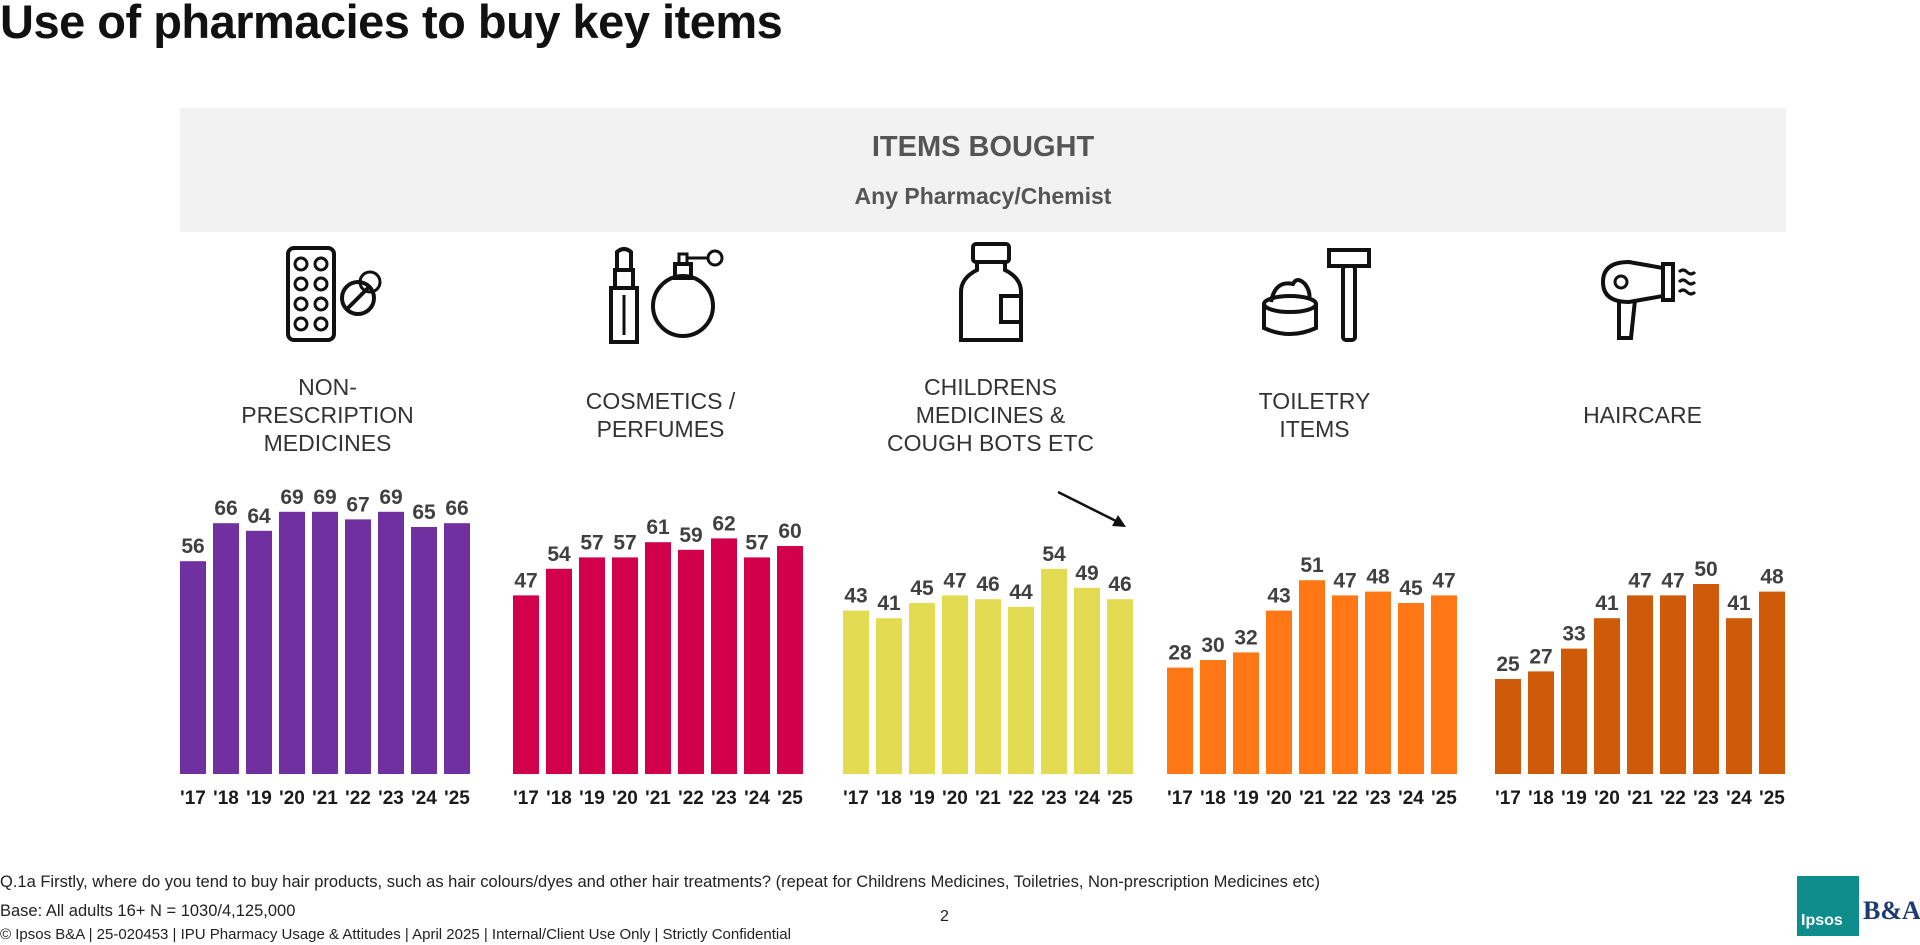 The height and width of the screenshot is (945, 1920). Describe the element at coordinates (789, 531) in the screenshot. I see `bar-value-label: 60` at that location.